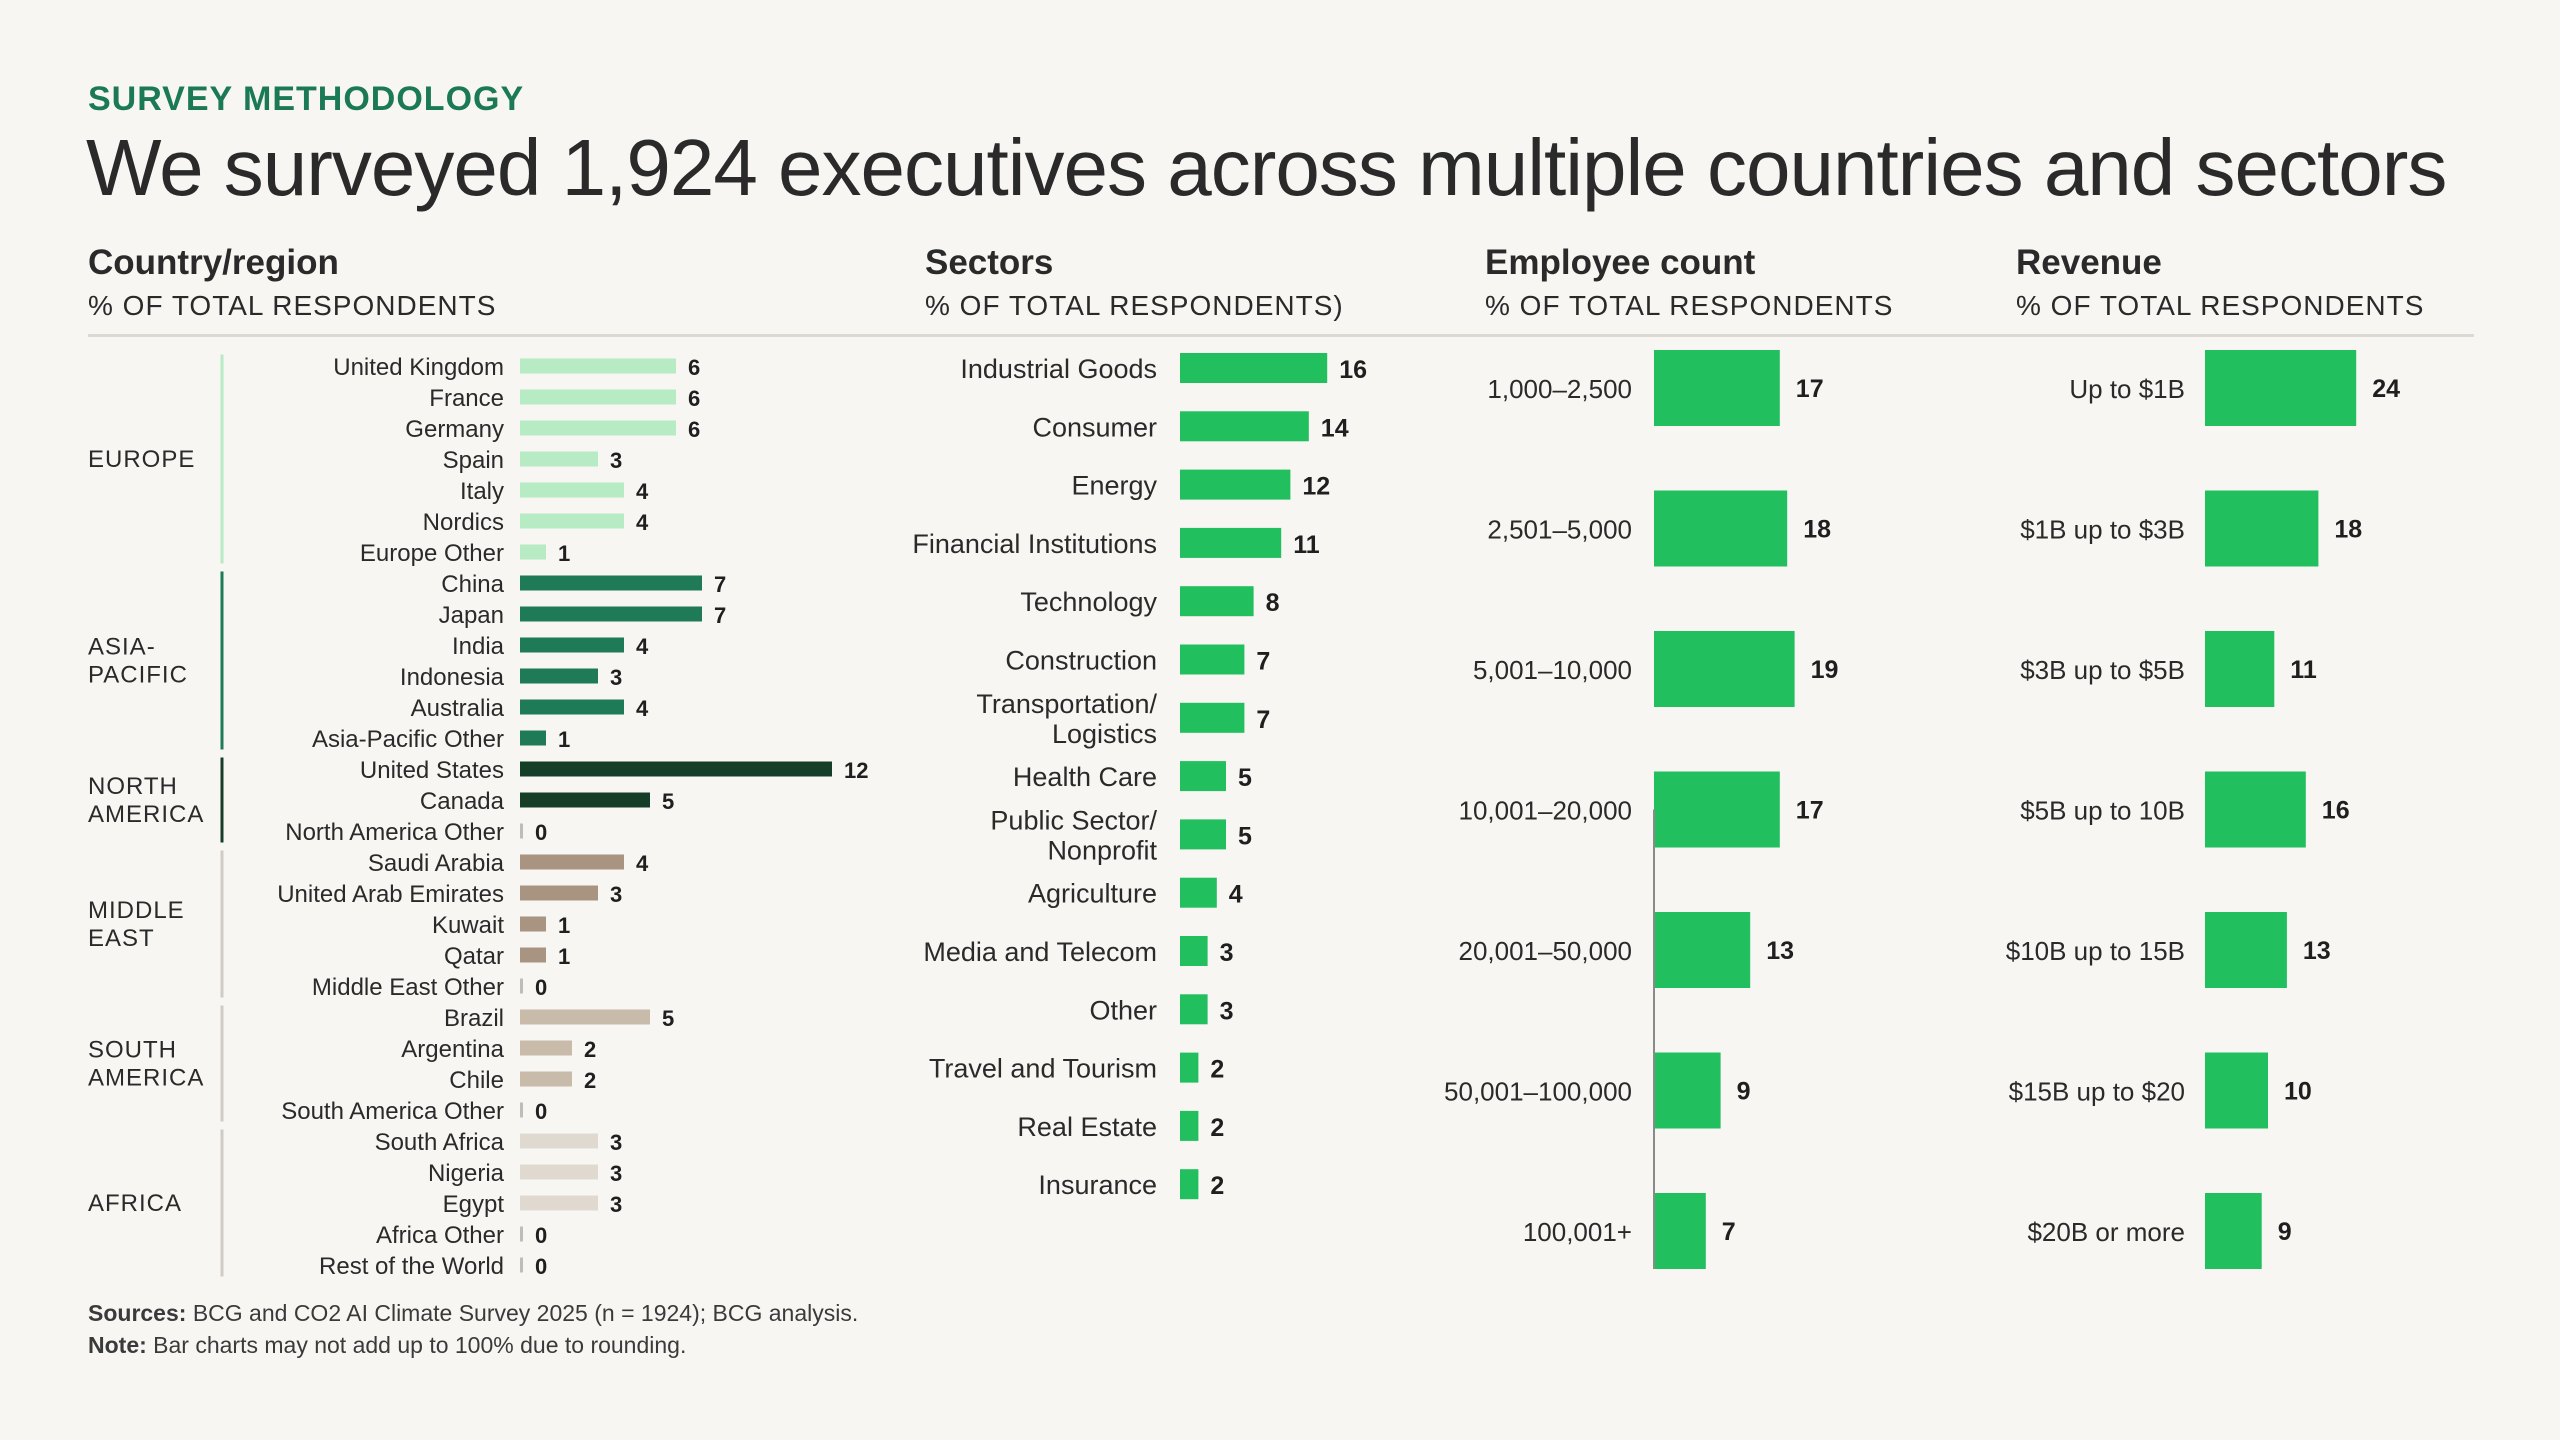 The image size is (2560, 1440). I want to click on country-label-europe-other: Europe Other, so click(432, 553).